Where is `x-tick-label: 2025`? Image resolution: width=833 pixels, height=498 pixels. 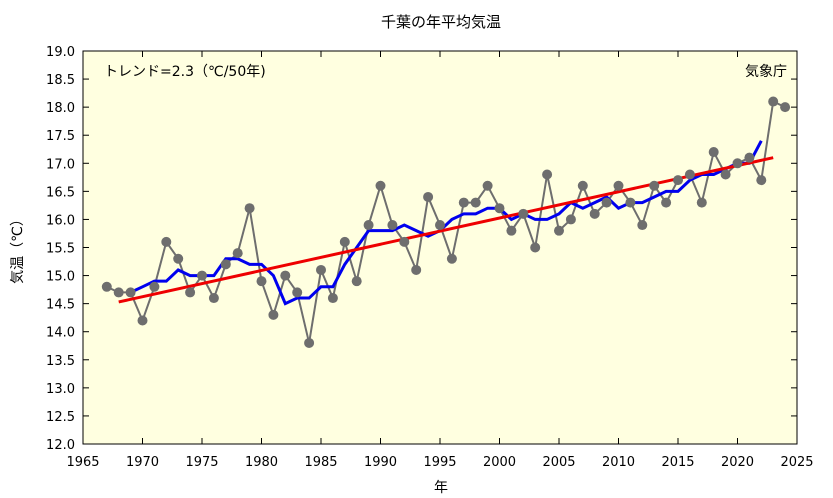 x-tick-label: 2025 is located at coordinates (796, 462).